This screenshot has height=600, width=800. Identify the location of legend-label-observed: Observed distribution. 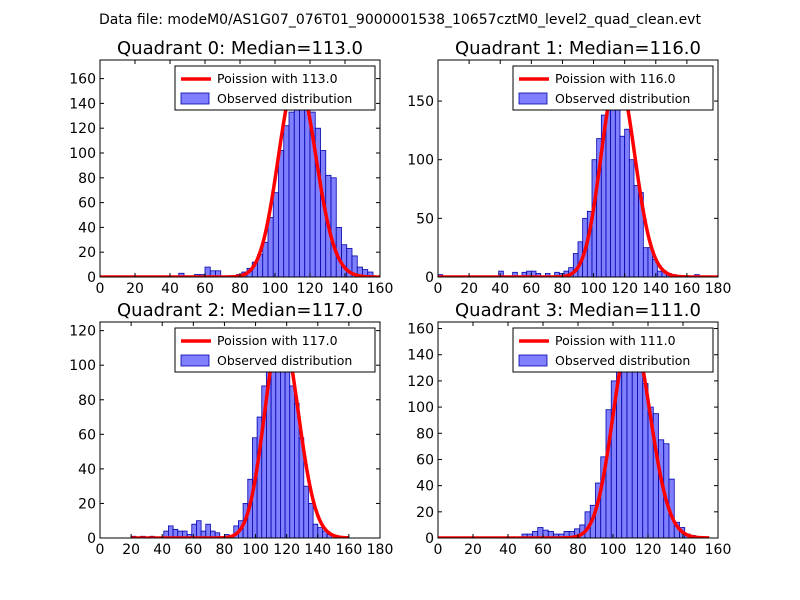
(622, 360).